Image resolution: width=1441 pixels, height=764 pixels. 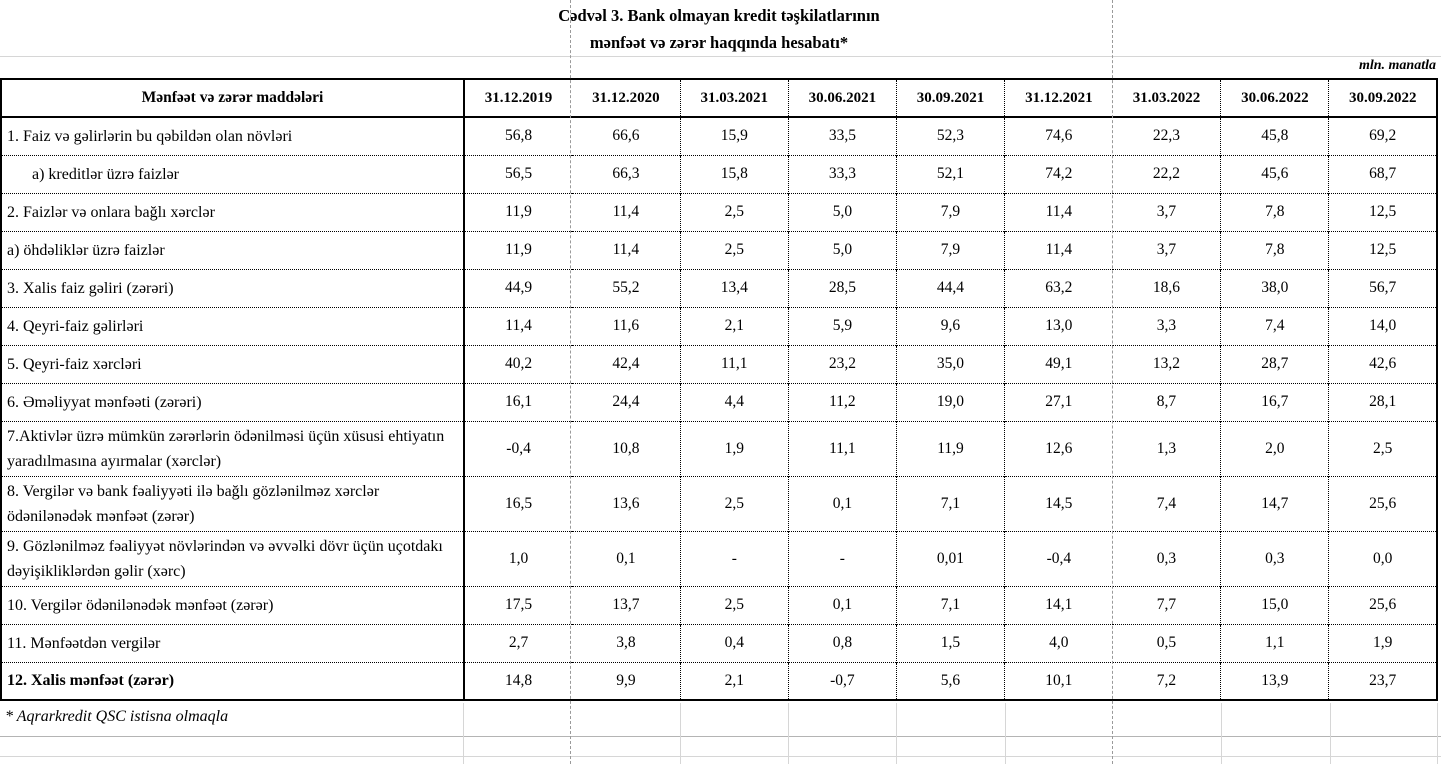 I want to click on value-cell: 56,5, so click(x=518, y=173).